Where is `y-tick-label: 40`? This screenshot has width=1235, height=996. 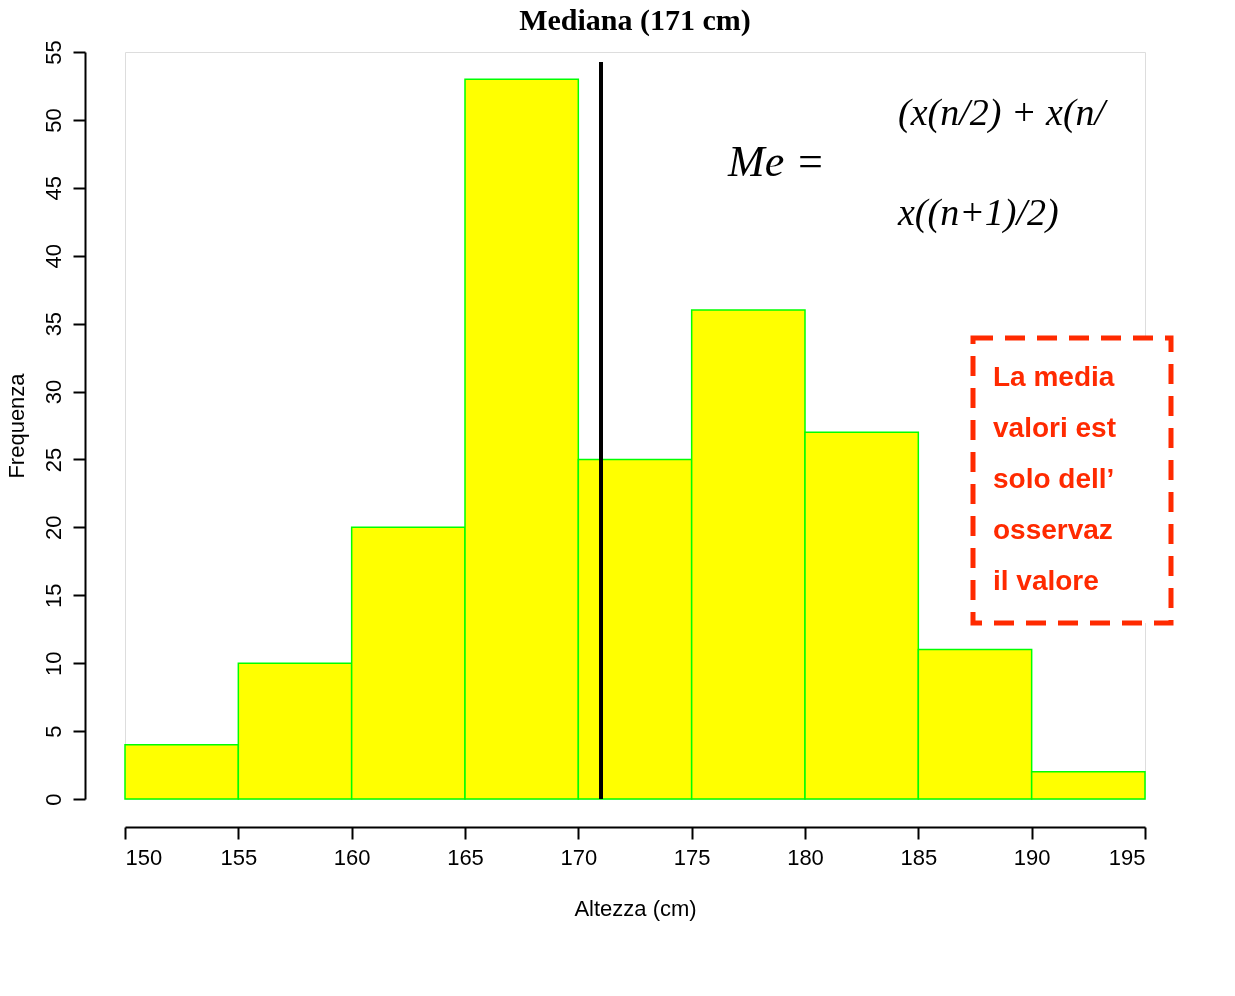
y-tick-label: 40 is located at coordinates (53, 256).